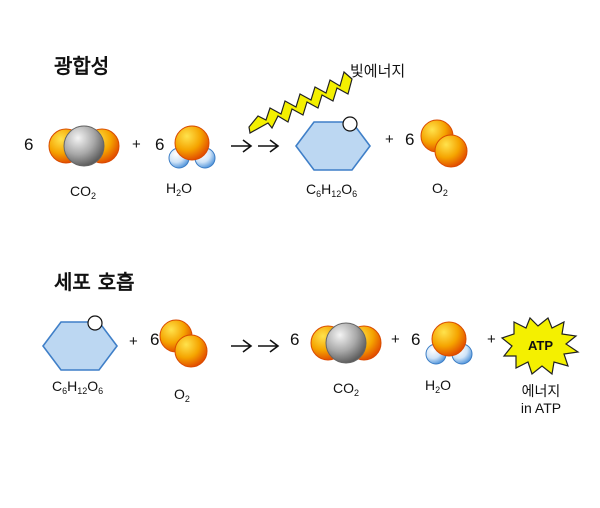  I want to click on glucose-molecule-photosynthesis, so click(333, 143).